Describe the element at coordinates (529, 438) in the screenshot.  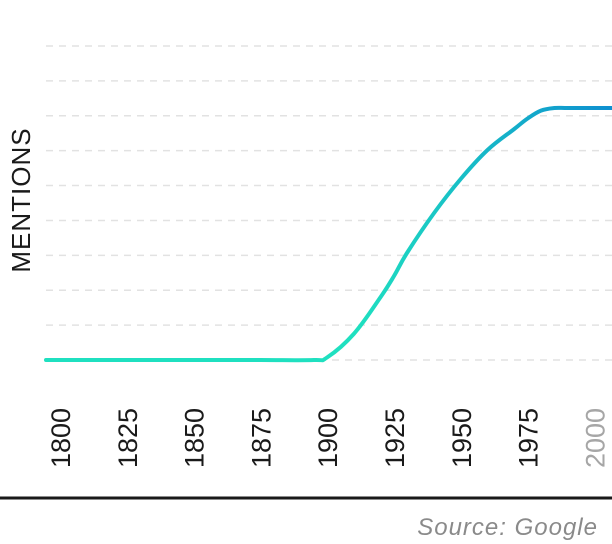
I see `x-tick-label: 1975` at that location.